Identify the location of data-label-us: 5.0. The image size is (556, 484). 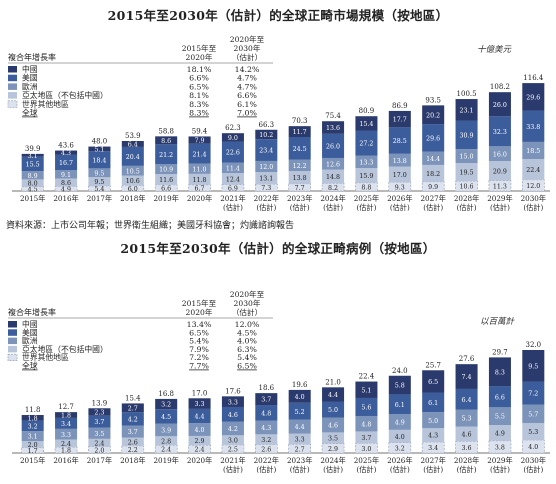
(333, 410).